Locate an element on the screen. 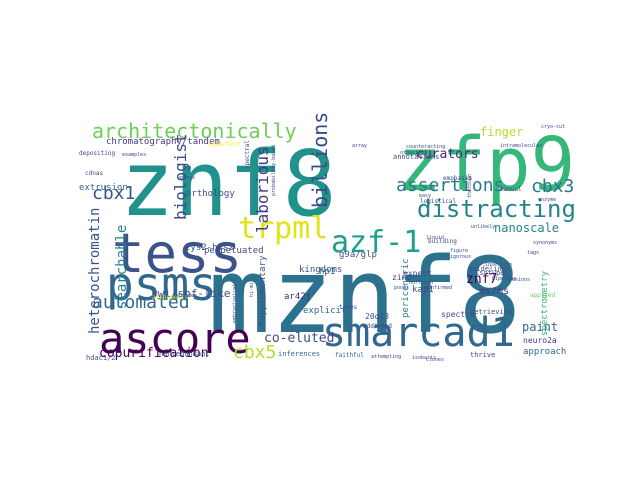  cloud-word: perpetuated is located at coordinates (234, 251).